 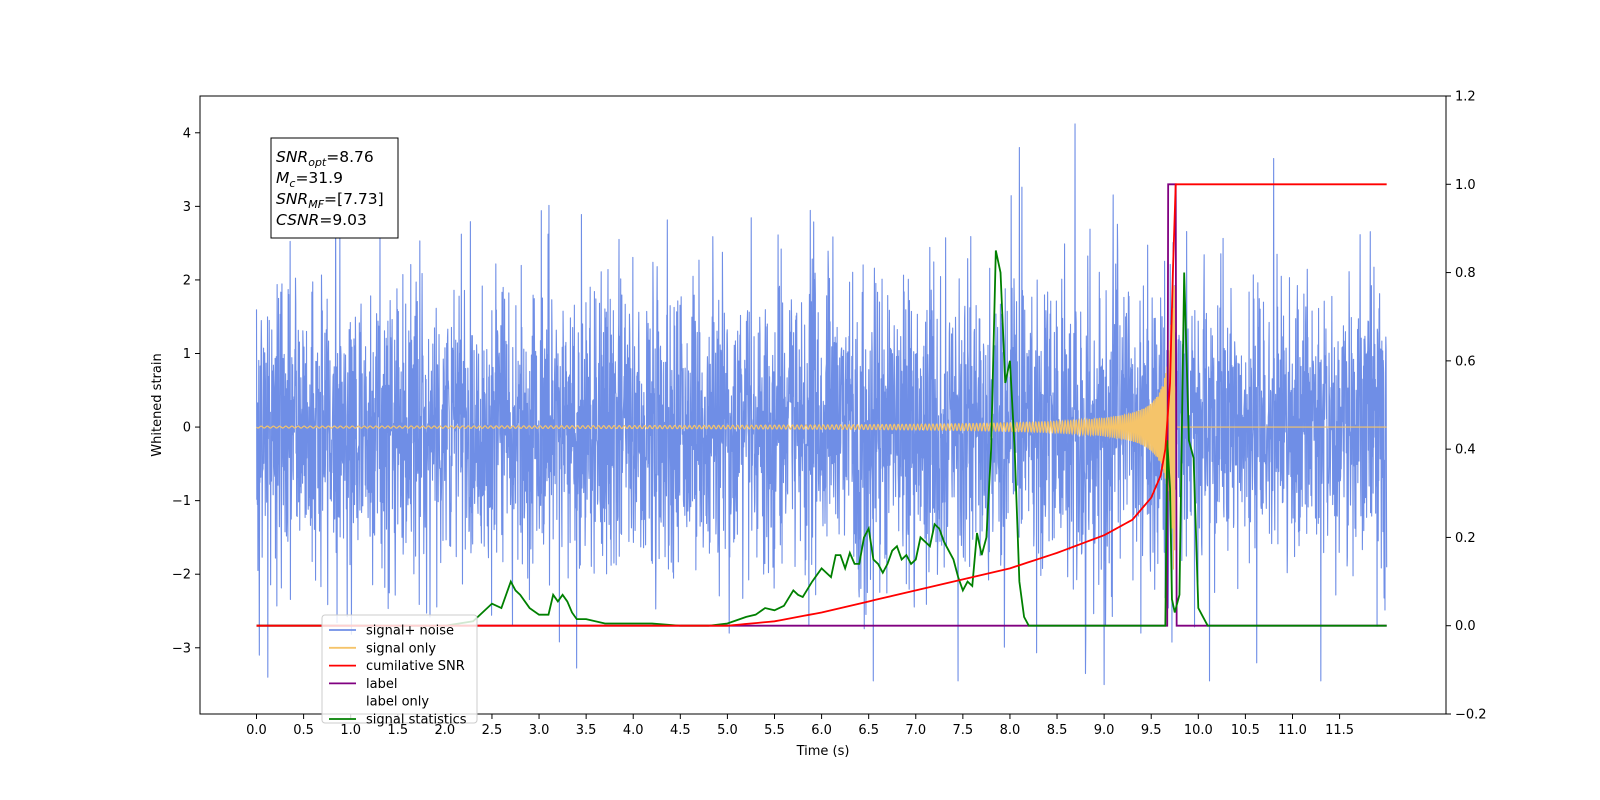 I want to click on x-tick-label: 6.0, so click(x=821, y=730).